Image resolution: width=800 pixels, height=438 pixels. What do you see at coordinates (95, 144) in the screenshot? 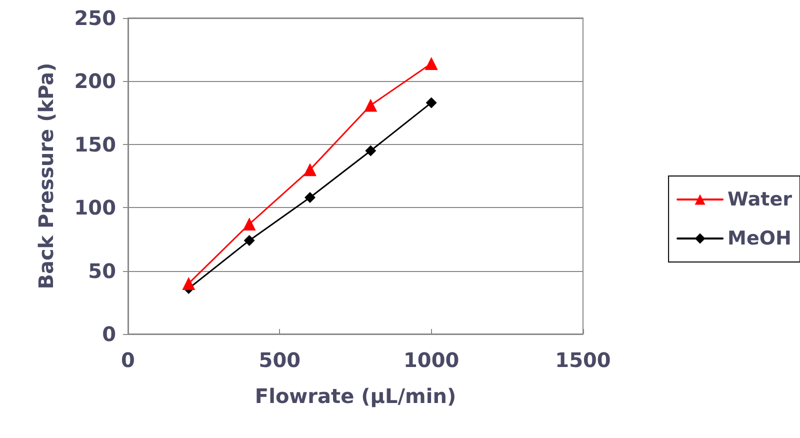
I see `y-tick-label: 150` at bounding box center [95, 144].